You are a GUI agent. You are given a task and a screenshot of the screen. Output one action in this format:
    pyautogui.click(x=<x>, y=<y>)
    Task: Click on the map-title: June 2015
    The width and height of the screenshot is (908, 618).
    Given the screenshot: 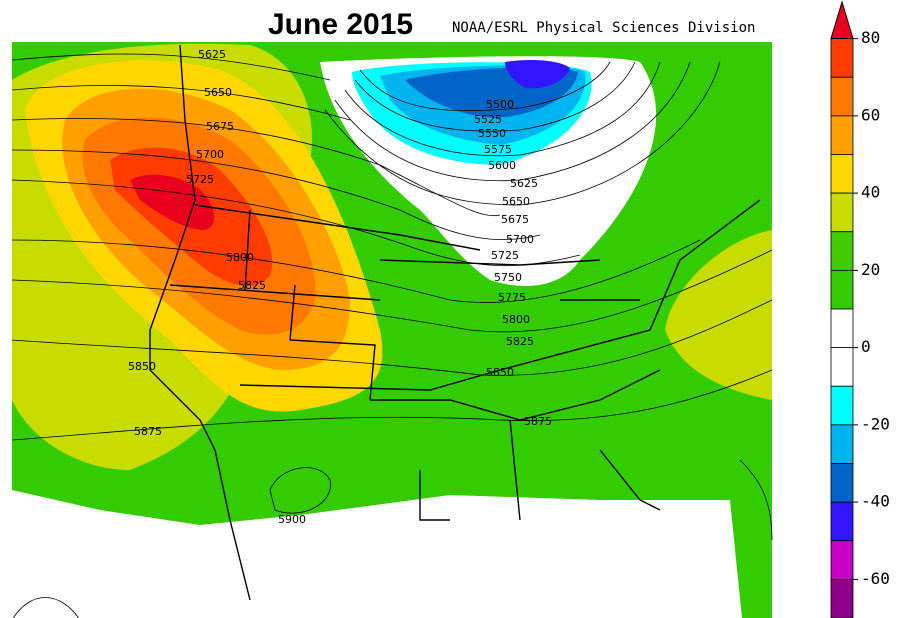 What is the action you would take?
    pyautogui.click(x=340, y=24)
    